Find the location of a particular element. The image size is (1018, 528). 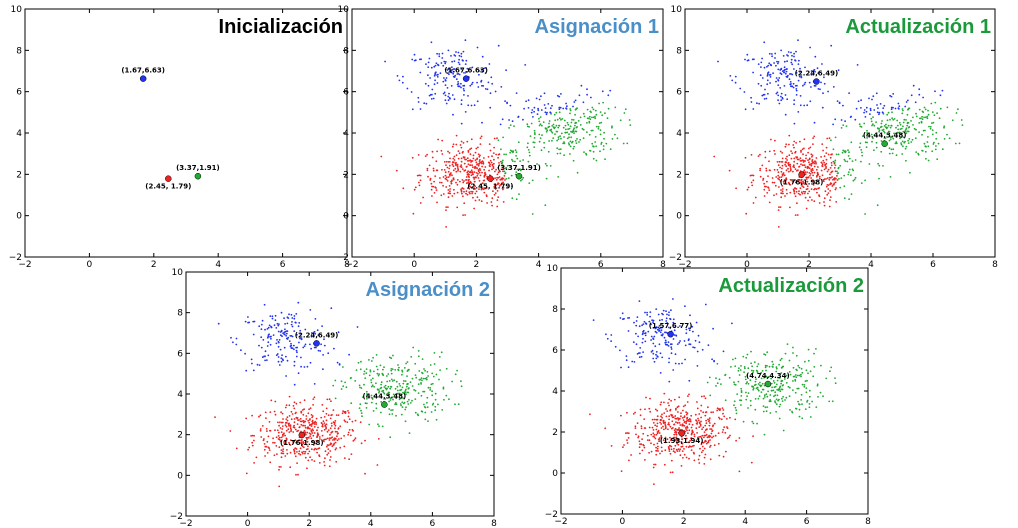

centroid-blue is located at coordinates (466, 78).